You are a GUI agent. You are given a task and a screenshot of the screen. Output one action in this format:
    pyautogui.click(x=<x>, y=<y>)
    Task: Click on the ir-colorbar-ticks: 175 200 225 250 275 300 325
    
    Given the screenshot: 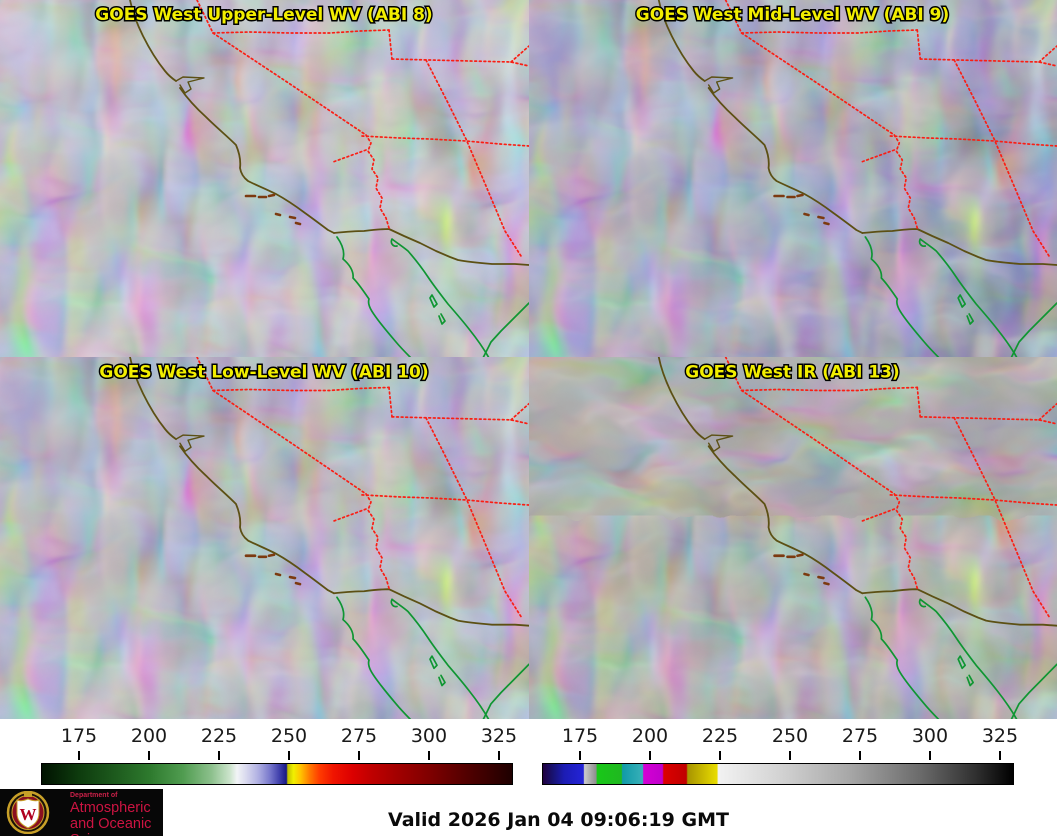 What is the action you would take?
    pyautogui.click(x=780, y=744)
    